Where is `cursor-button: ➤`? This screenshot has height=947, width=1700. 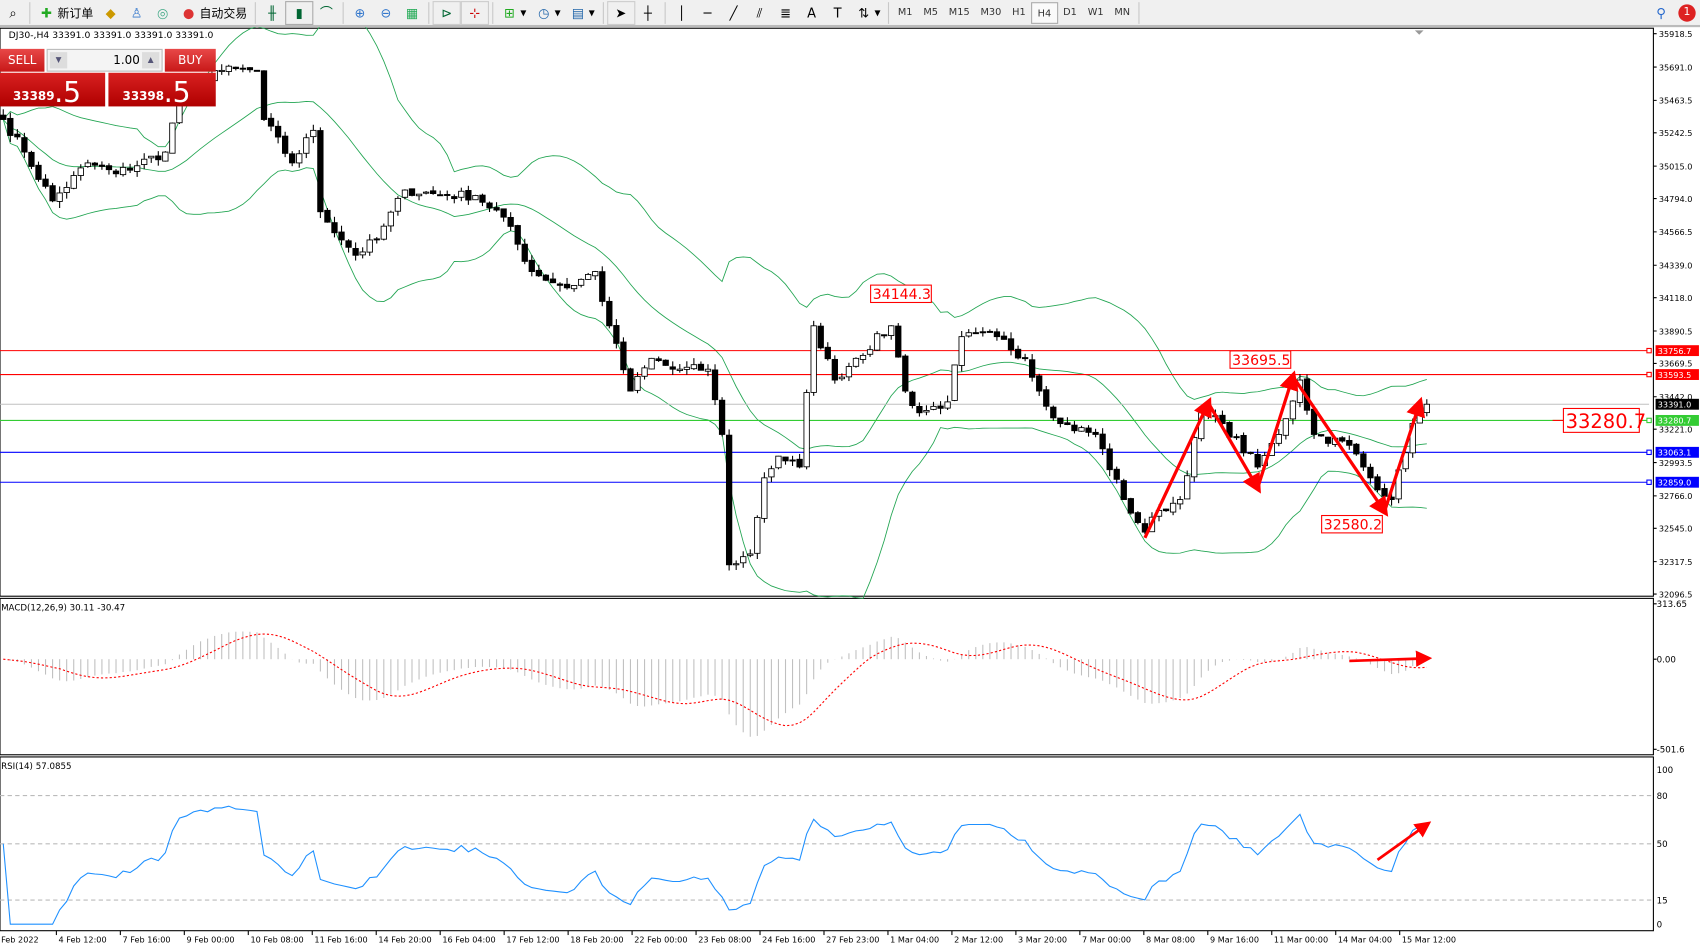
cursor-button: ➤ is located at coordinates (620, 12).